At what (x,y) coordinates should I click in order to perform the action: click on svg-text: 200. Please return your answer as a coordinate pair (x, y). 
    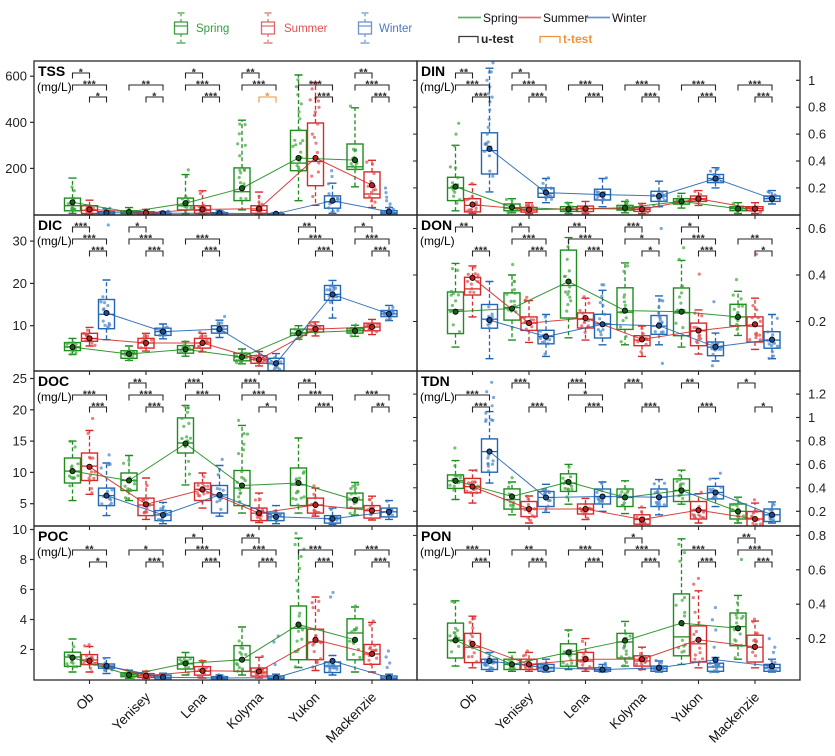
    Looking at the image, I should click on (16, 168).